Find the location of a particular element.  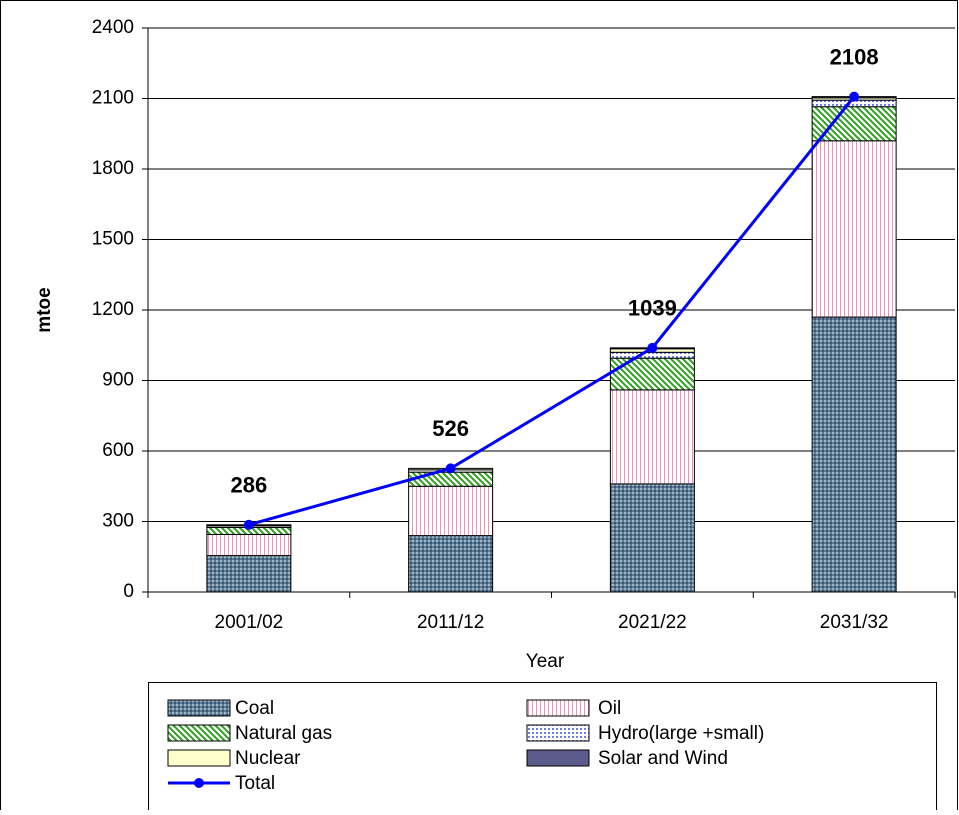

x-axis-label: Year is located at coordinates (545, 661).